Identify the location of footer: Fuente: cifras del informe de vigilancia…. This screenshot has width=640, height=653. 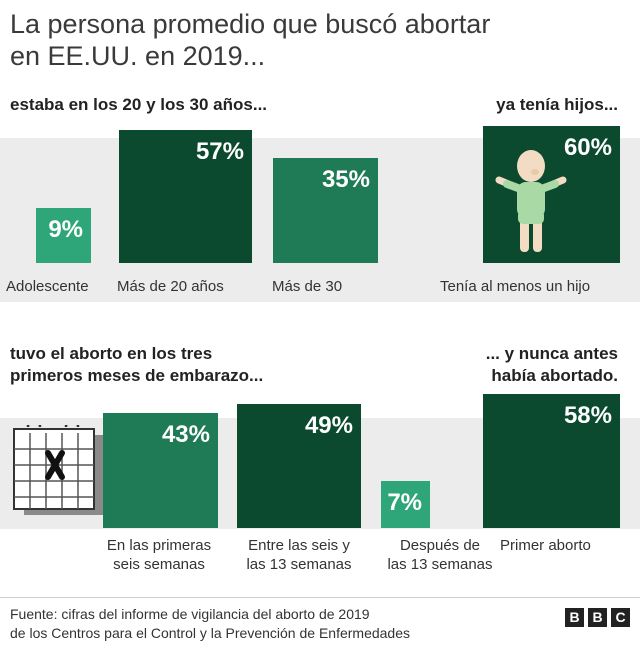
(320, 625).